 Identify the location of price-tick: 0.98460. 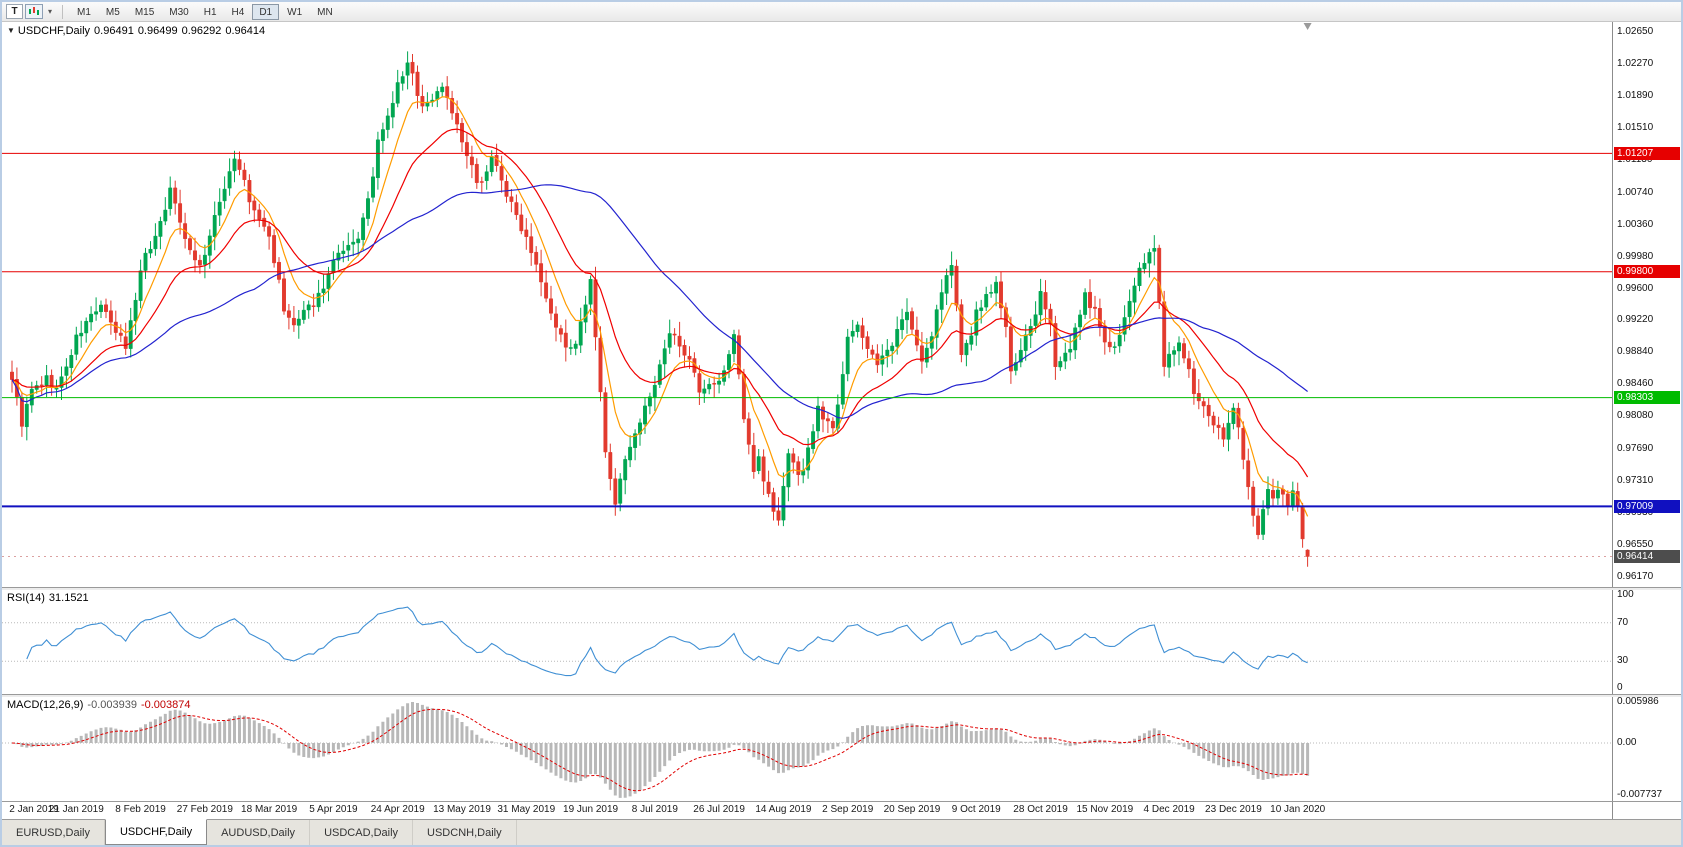
(1635, 384).